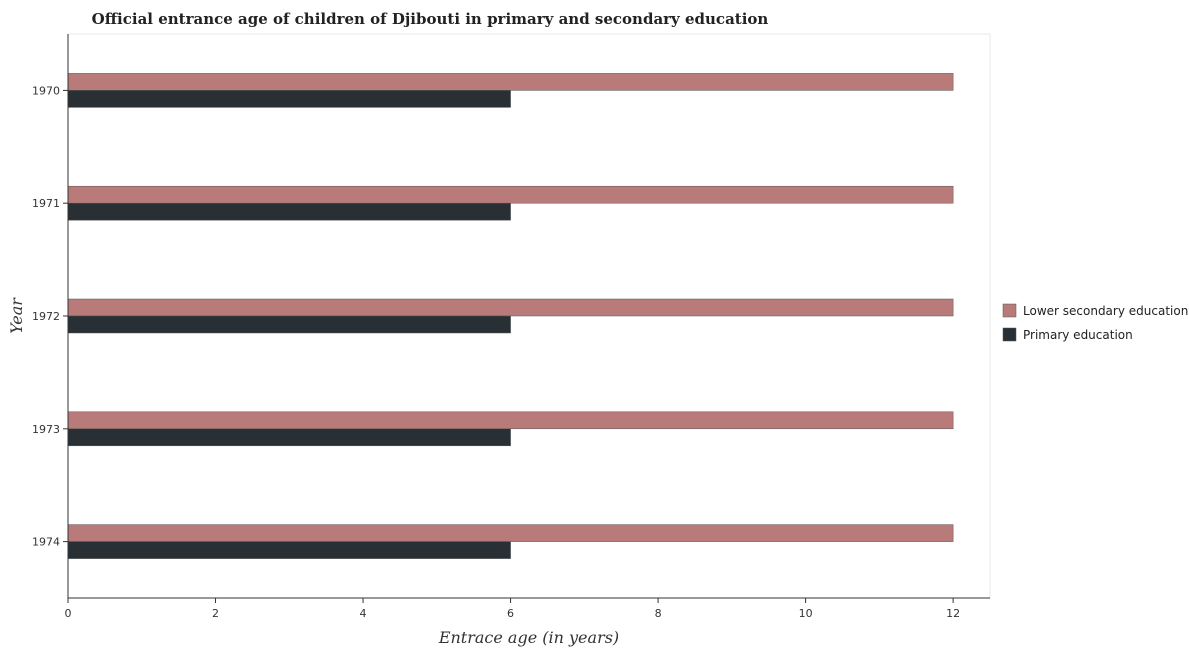  I want to click on y-tick-label: 1971, so click(46, 203).